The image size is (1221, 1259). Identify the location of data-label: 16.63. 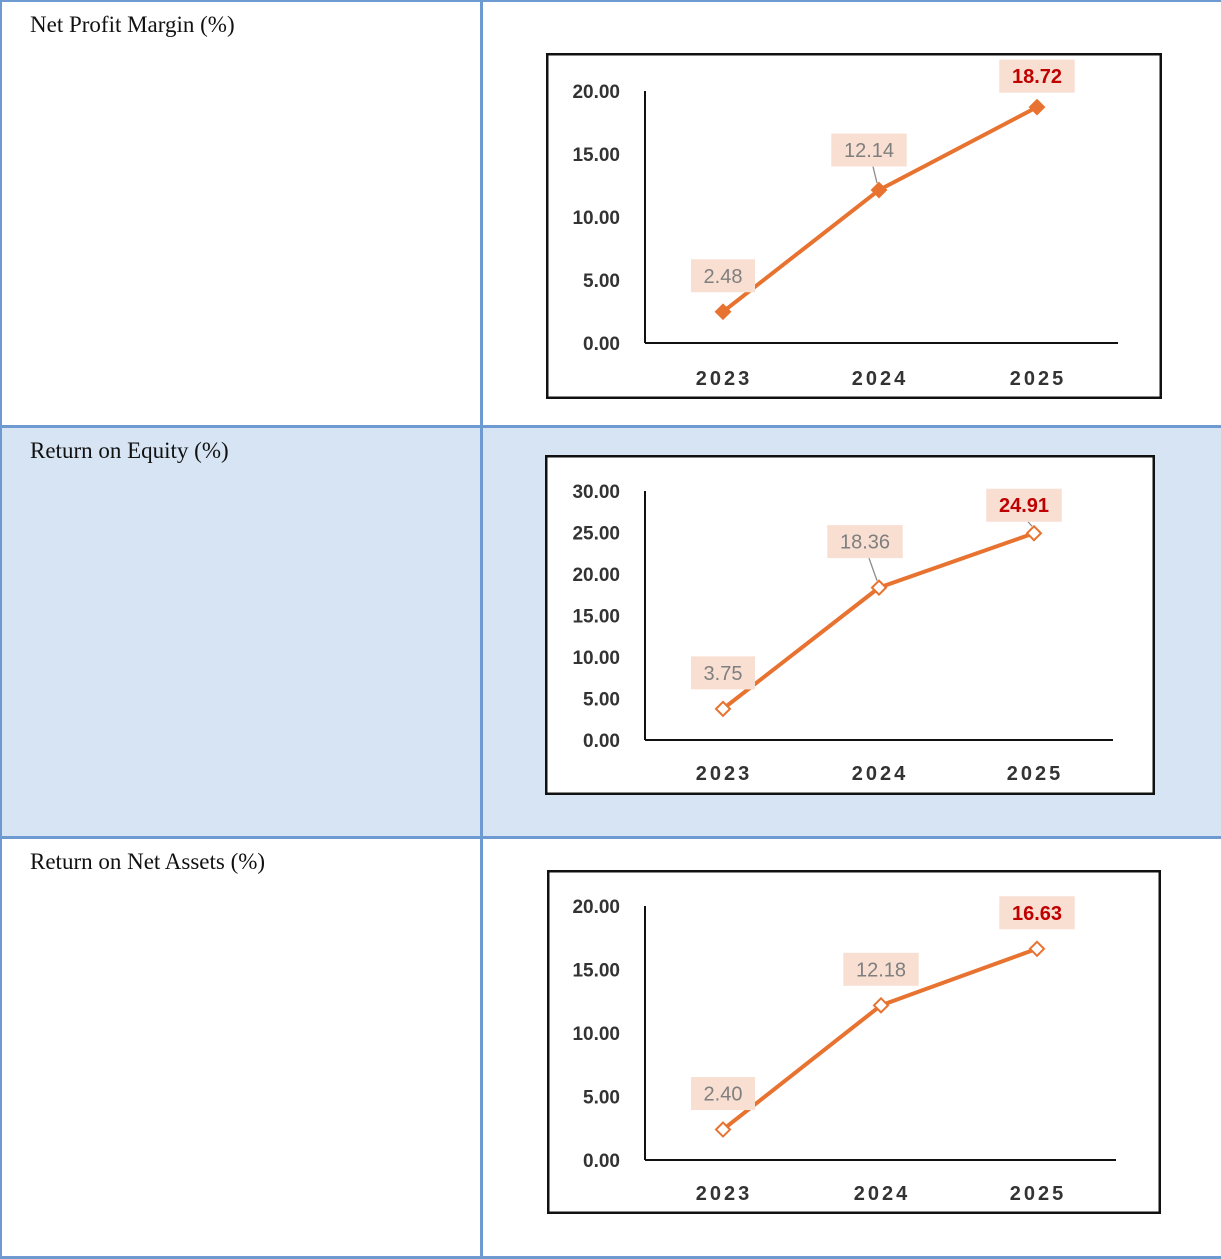
(1037, 914).